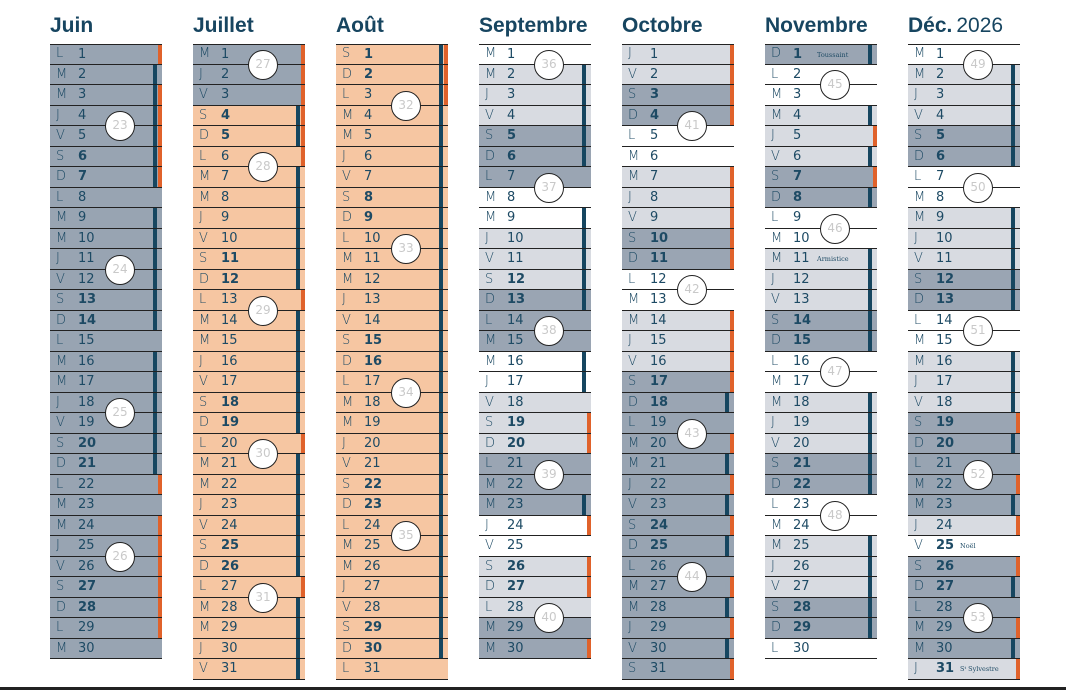 The image size is (1066, 690). What do you see at coordinates (821, 259) in the screenshot?
I see `day-row: 11 Armistice` at bounding box center [821, 259].